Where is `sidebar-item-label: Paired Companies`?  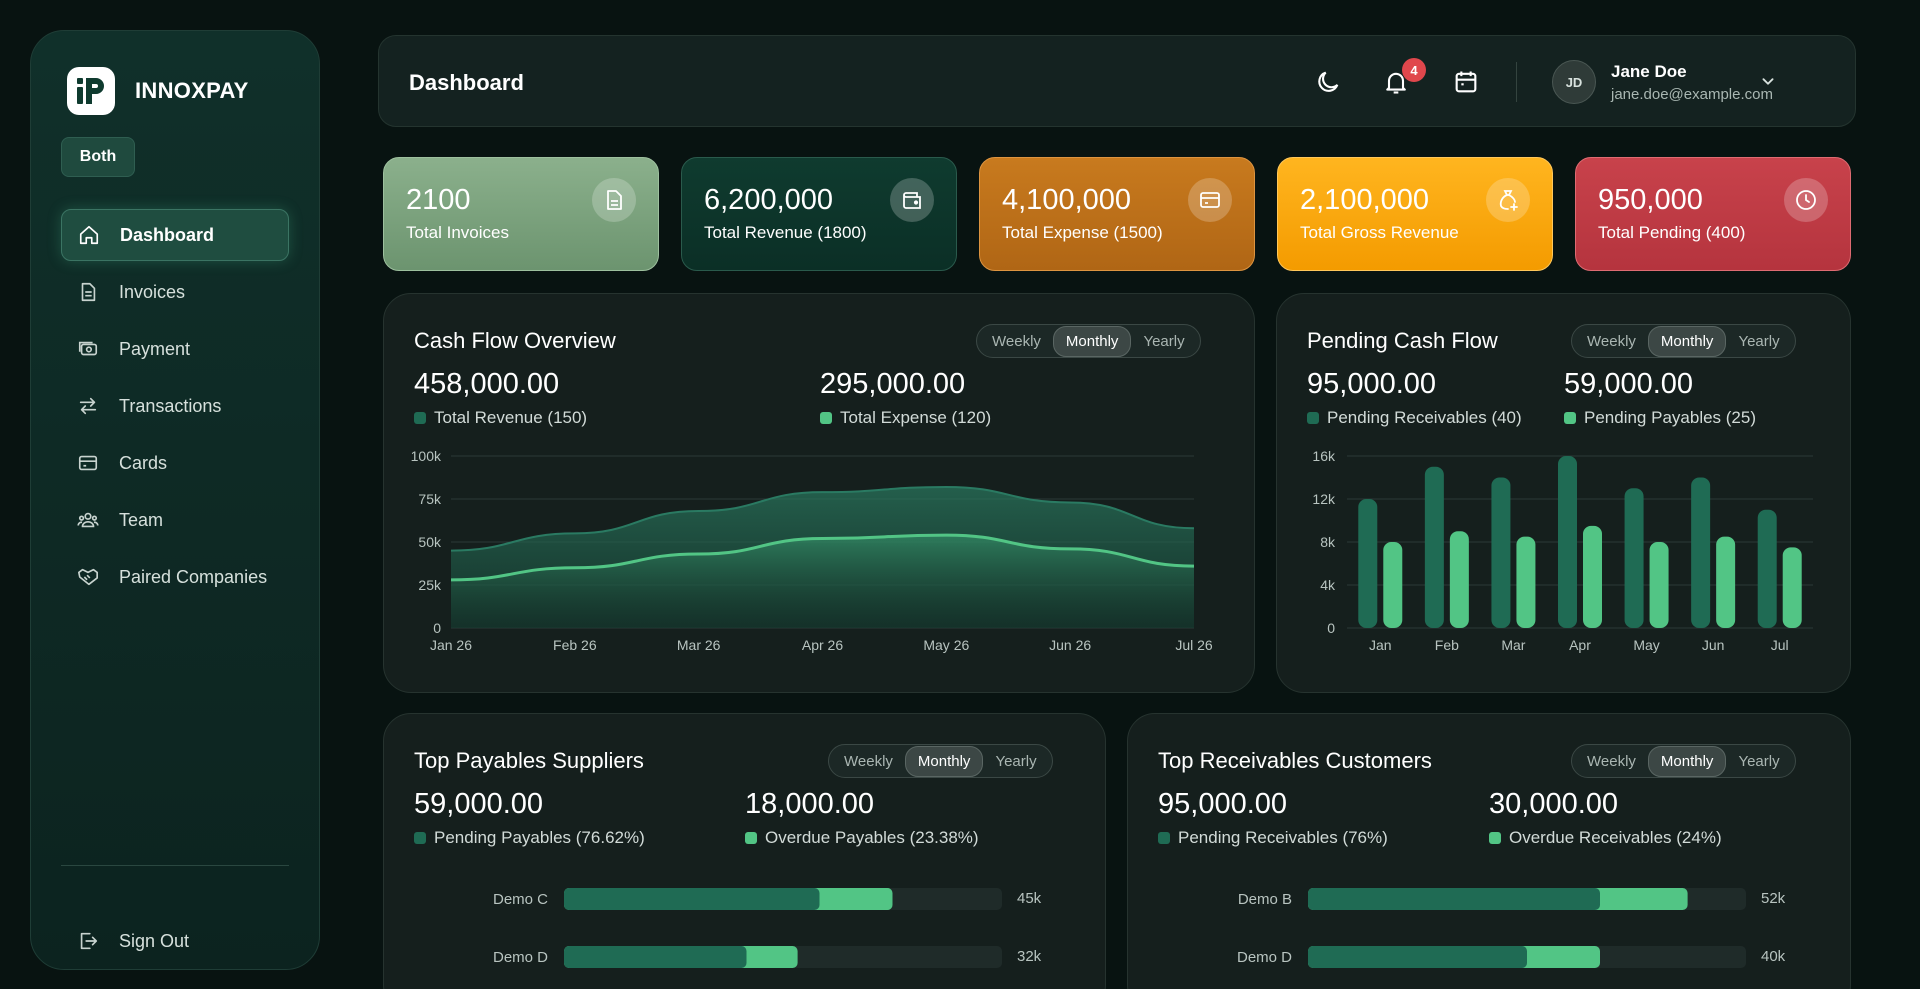 sidebar-item-label: Paired Companies is located at coordinates (193, 576).